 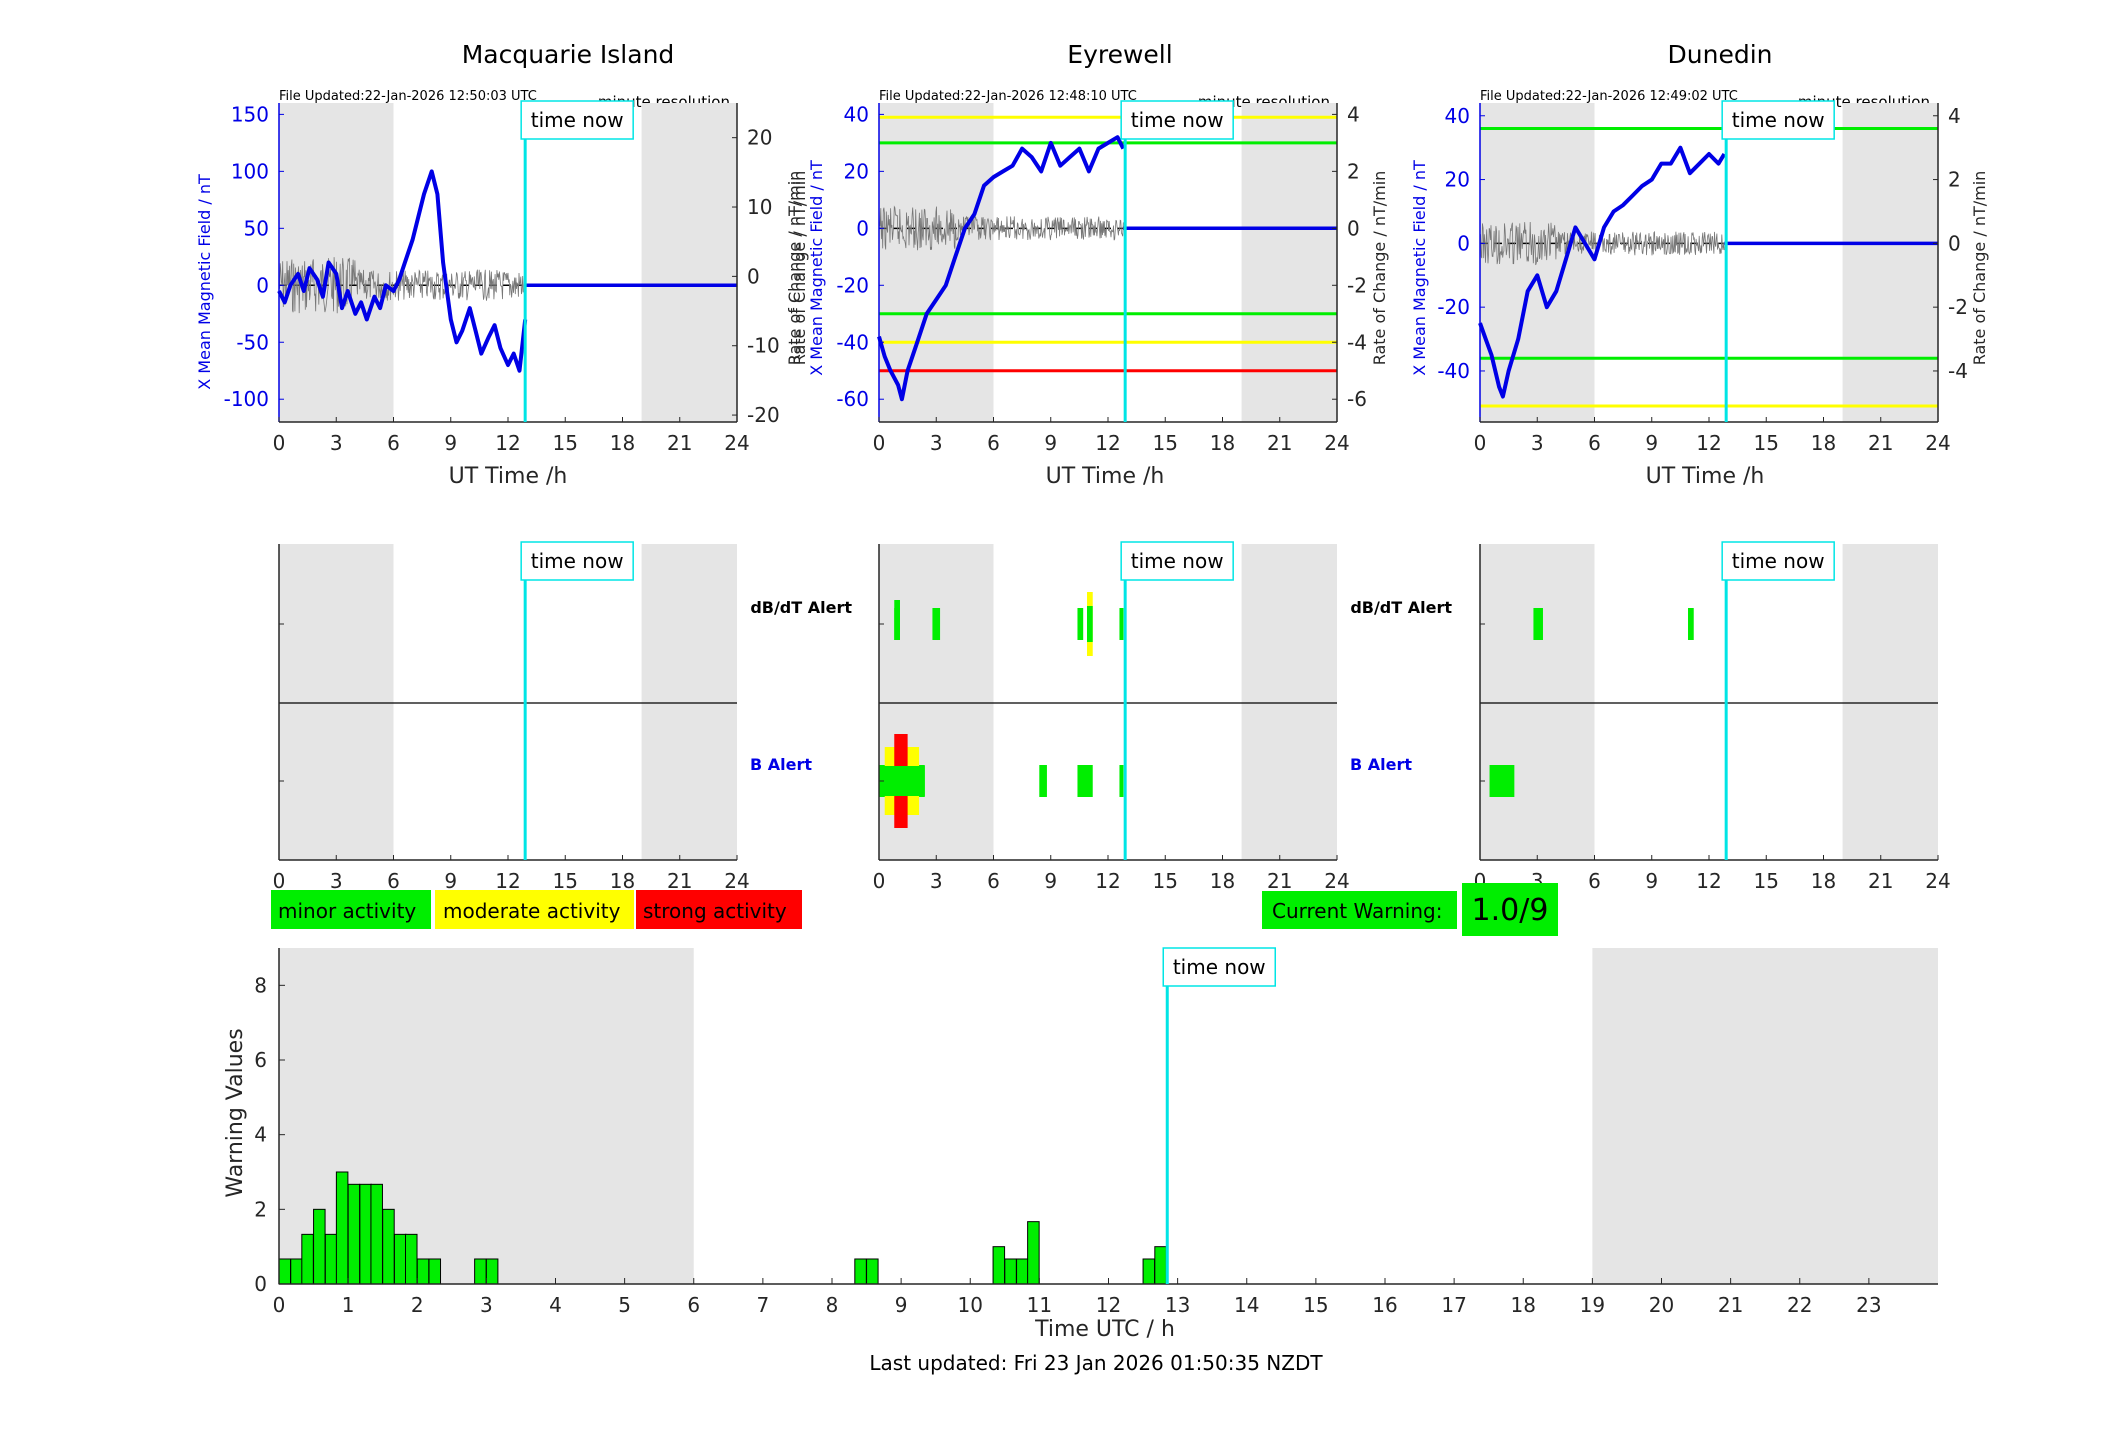 What do you see at coordinates (534, 909) in the screenshot?
I see `legend-moderate-box` at bounding box center [534, 909].